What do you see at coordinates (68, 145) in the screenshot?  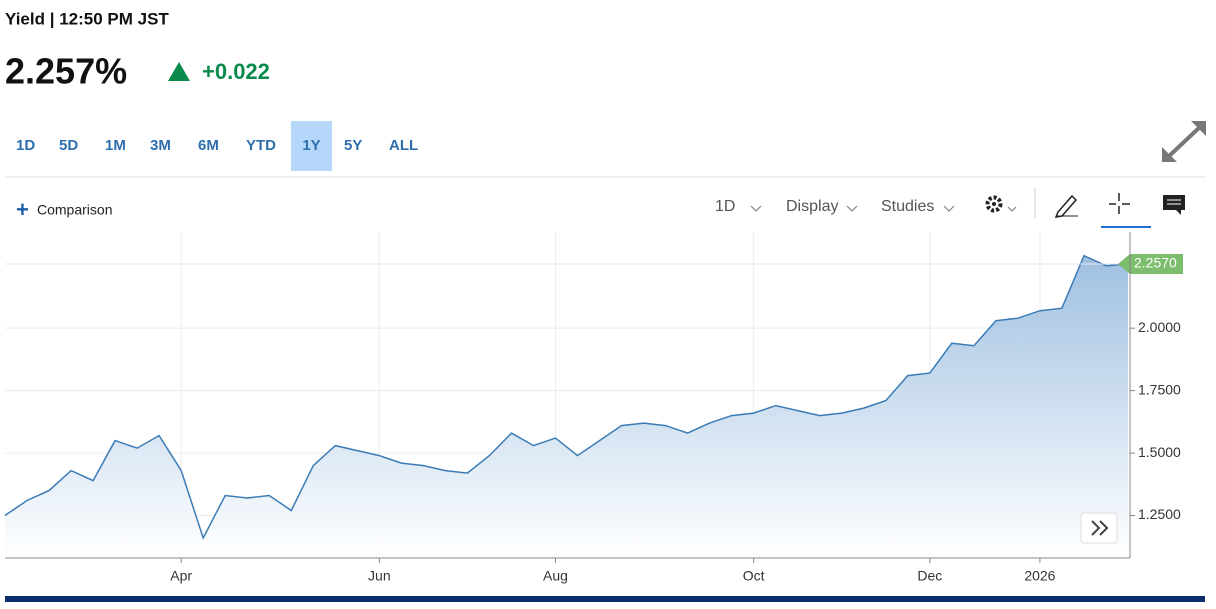 I see `range-button: 5D` at bounding box center [68, 145].